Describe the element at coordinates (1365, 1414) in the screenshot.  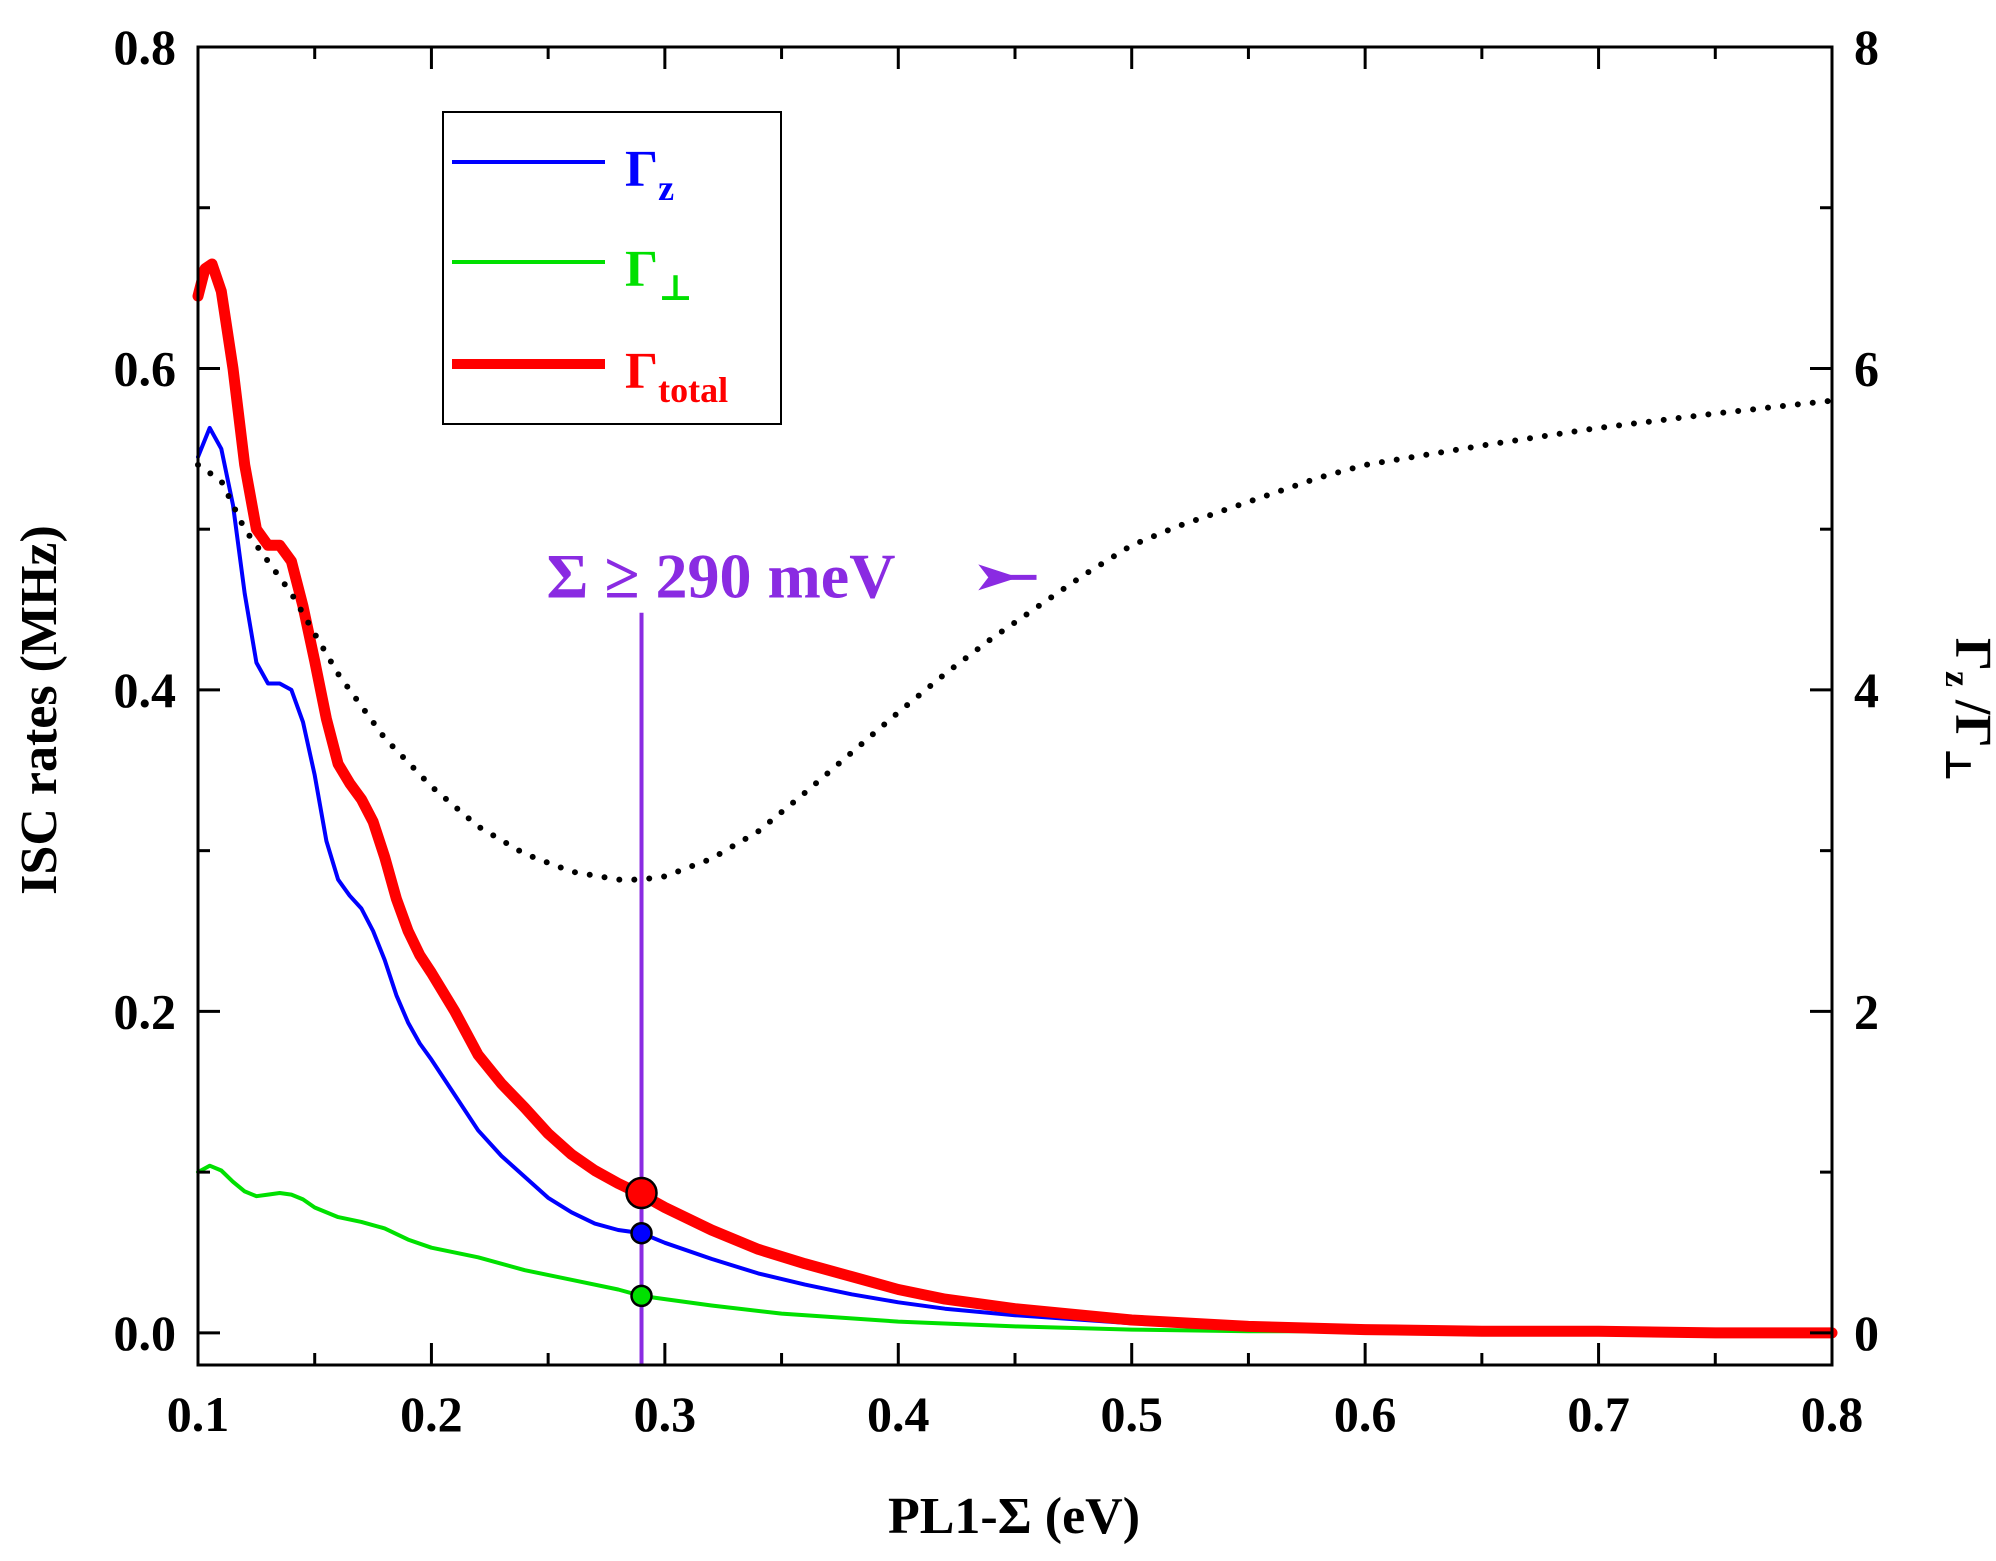
I see `x-tick-label: 0.6` at that location.